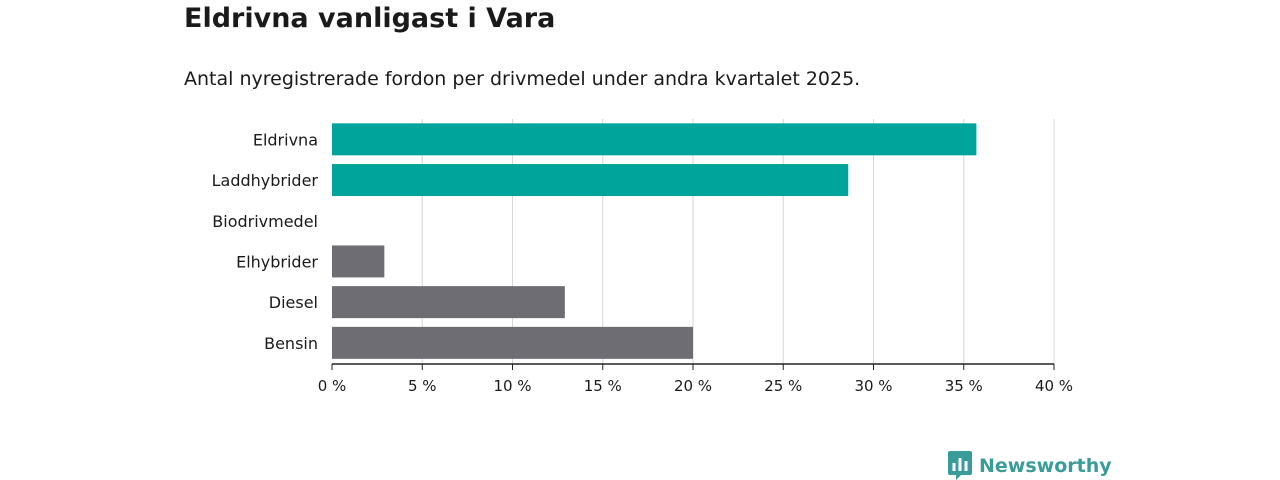  Describe the element at coordinates (332, 386) in the screenshot. I see `x-tick-label: 0 %` at that location.